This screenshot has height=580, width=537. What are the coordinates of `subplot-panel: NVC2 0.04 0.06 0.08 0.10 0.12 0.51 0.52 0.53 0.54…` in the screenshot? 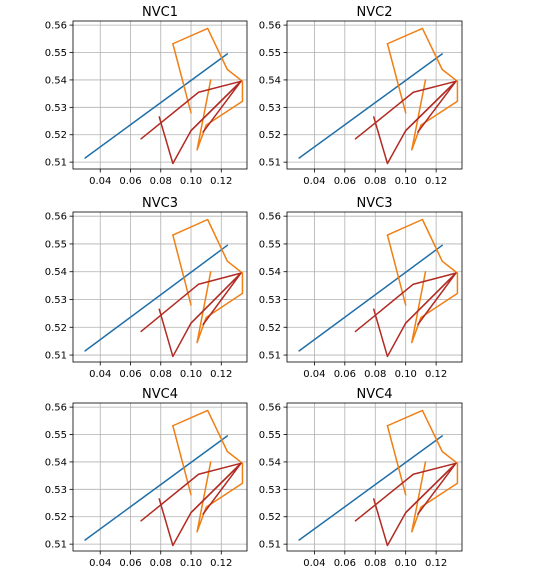 It's located at (361, 96).